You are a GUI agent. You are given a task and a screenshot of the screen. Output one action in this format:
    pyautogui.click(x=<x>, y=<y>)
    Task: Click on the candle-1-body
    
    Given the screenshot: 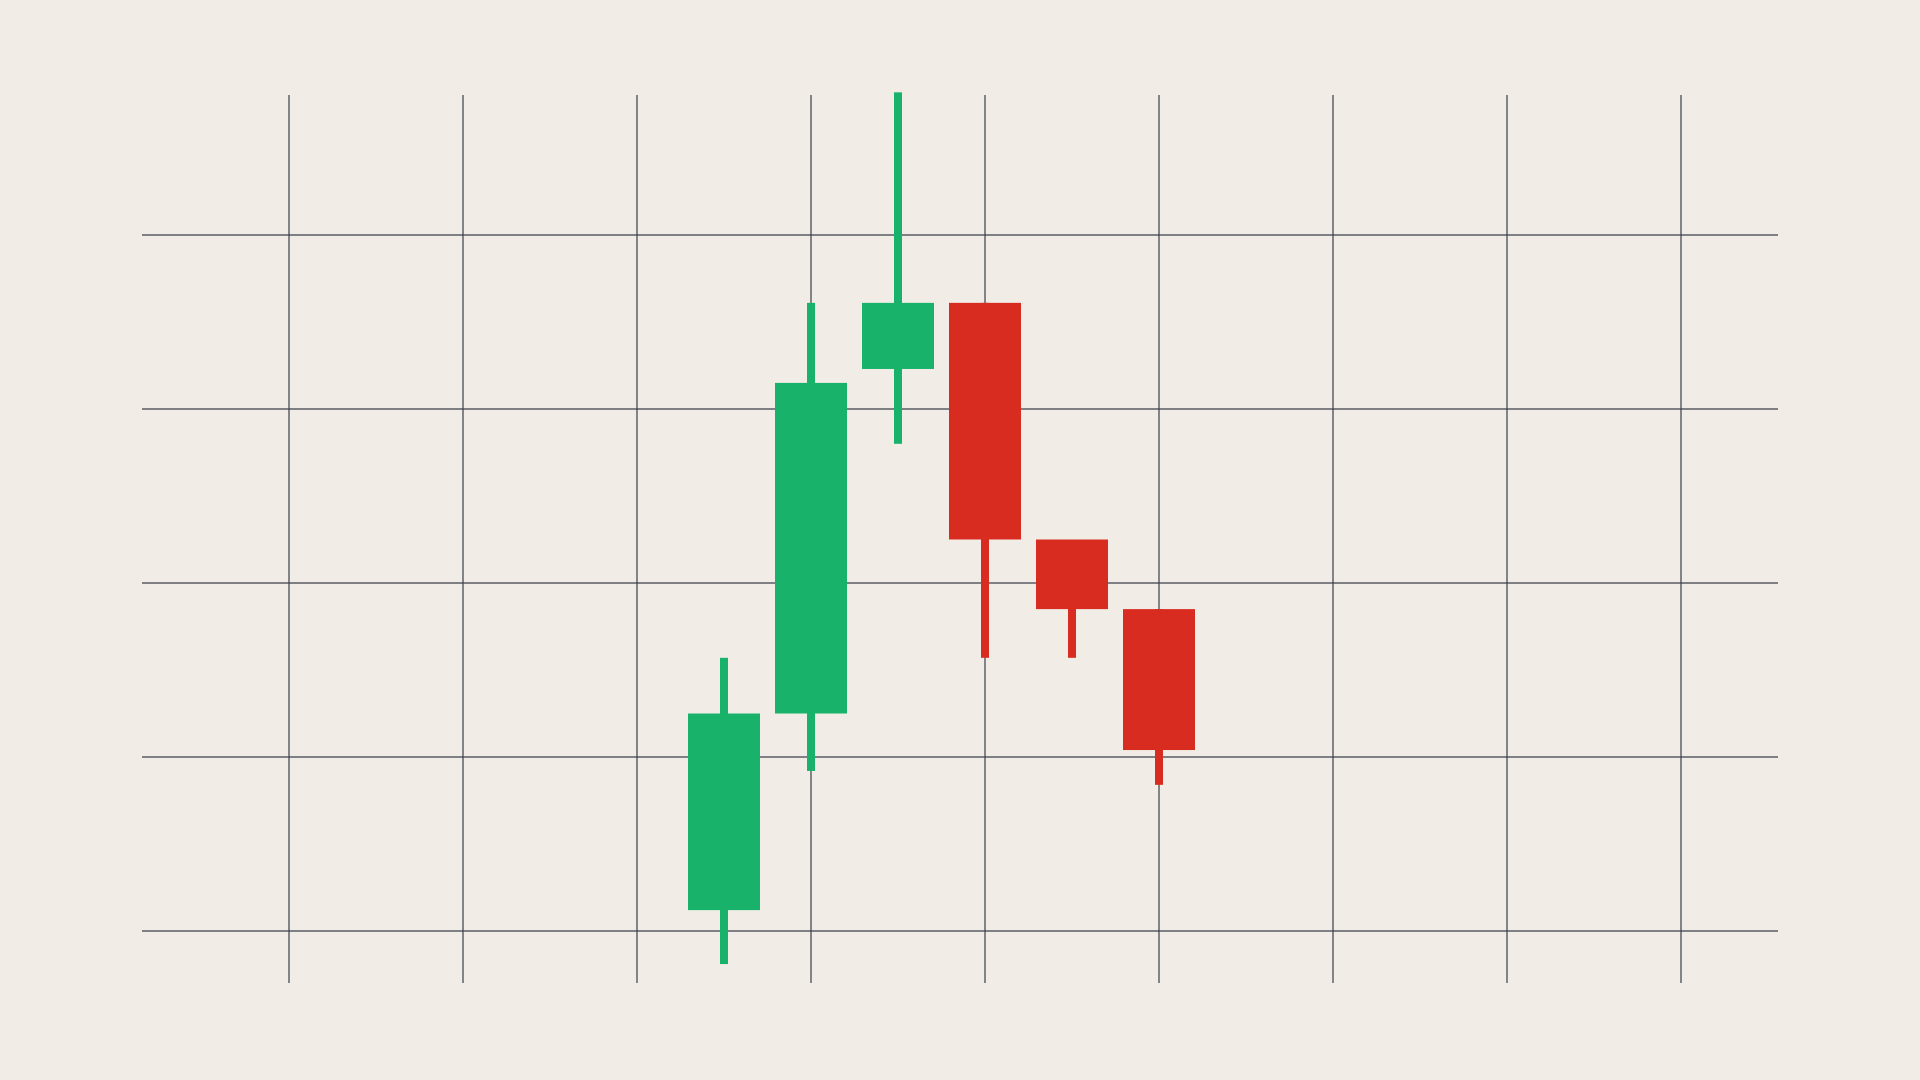 What is the action you would take?
    pyautogui.click(x=724, y=812)
    